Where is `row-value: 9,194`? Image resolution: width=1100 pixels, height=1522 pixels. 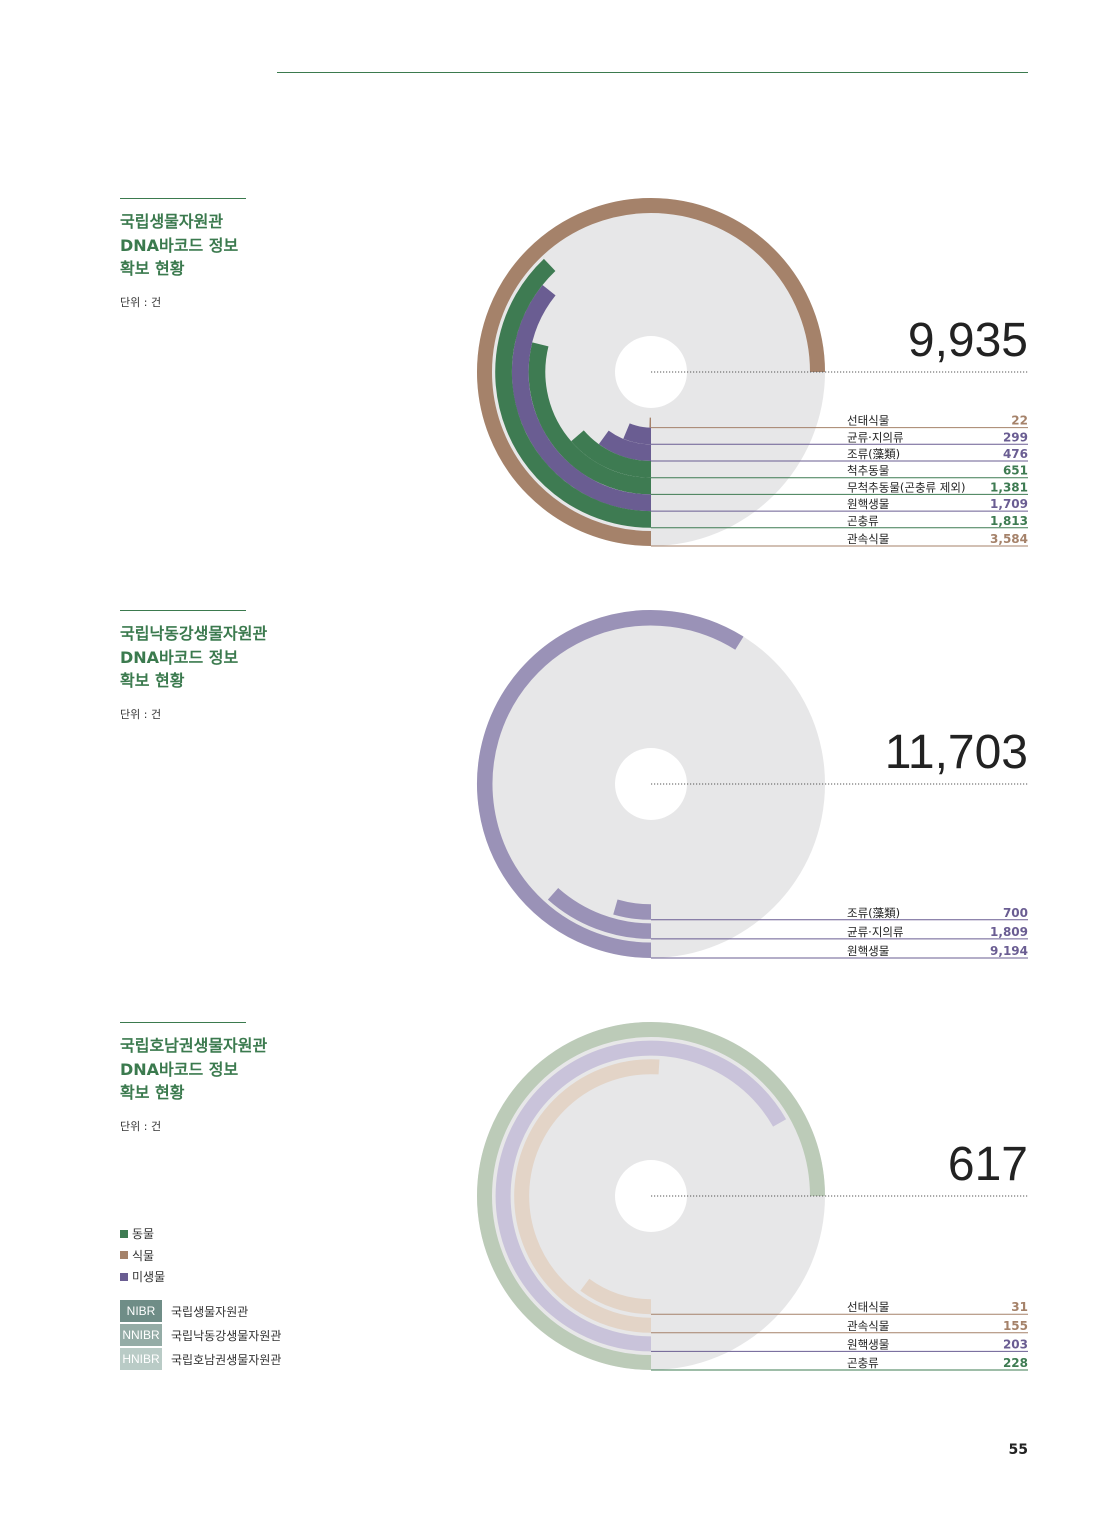
row-value: 9,194 is located at coordinates (1009, 951).